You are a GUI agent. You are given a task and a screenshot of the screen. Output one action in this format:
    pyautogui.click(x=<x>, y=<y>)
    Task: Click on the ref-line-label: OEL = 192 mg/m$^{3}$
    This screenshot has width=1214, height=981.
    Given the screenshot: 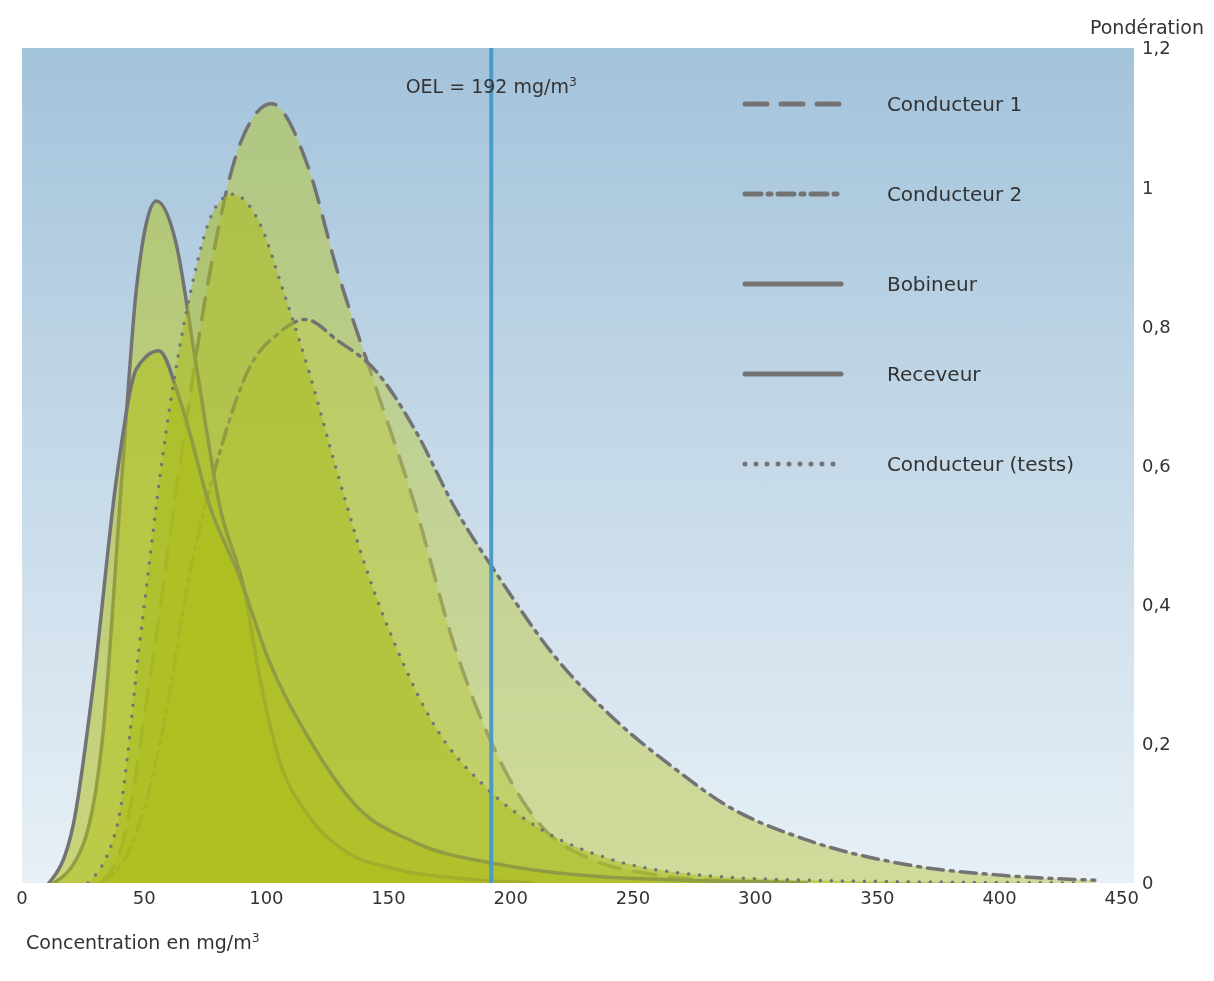 What is the action you would take?
    pyautogui.click(x=491, y=86)
    